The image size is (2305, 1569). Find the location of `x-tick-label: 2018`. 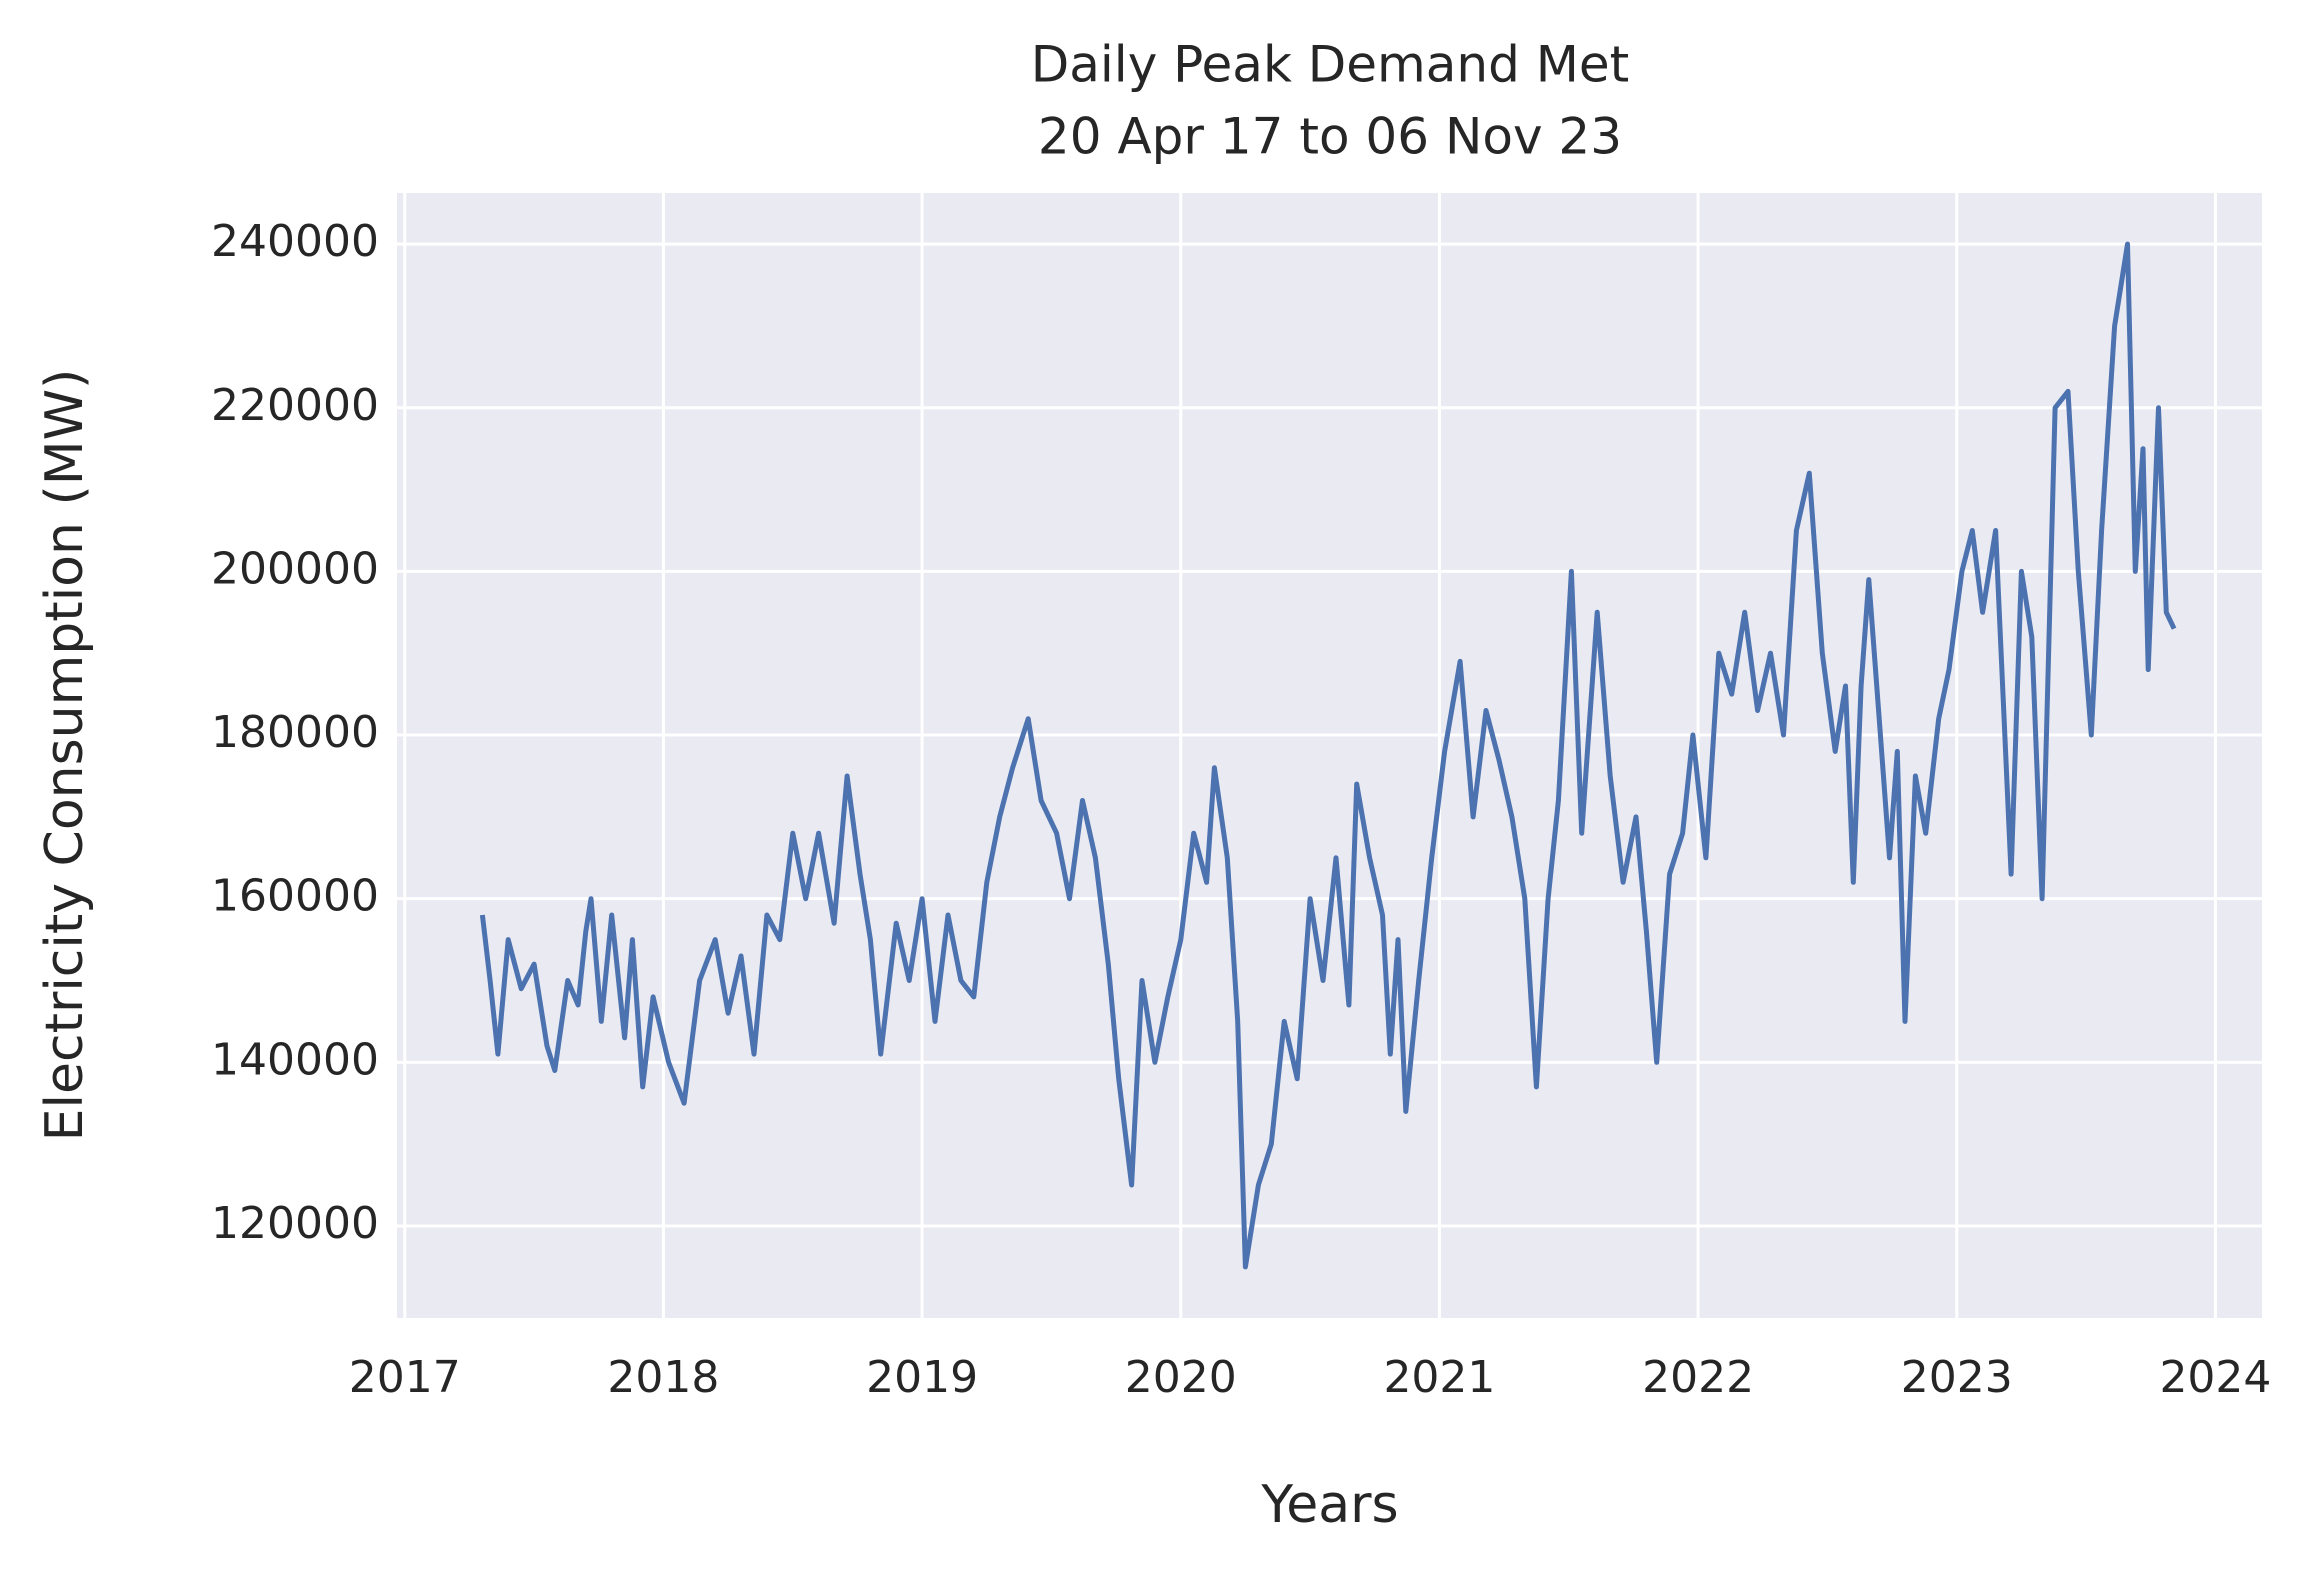

x-tick-label: 2018 is located at coordinates (663, 1377).